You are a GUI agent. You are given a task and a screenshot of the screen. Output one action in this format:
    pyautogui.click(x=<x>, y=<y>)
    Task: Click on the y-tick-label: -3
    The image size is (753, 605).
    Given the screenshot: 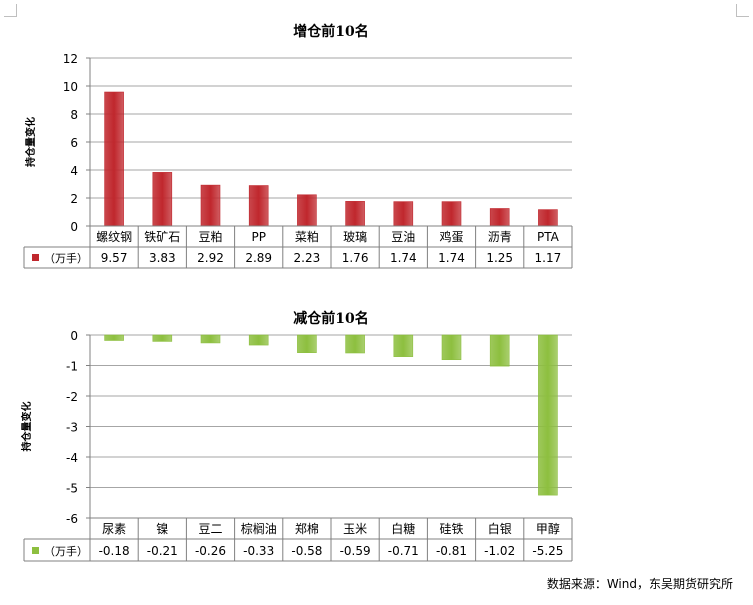 What is the action you would take?
    pyautogui.click(x=72, y=428)
    